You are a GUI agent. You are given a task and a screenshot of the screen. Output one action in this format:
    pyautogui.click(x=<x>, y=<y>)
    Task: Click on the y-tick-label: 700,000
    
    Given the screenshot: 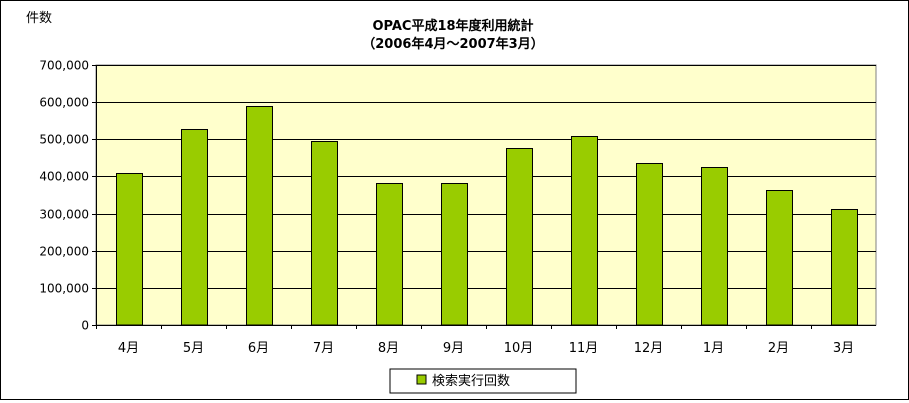 What is the action you would take?
    pyautogui.click(x=64, y=66)
    